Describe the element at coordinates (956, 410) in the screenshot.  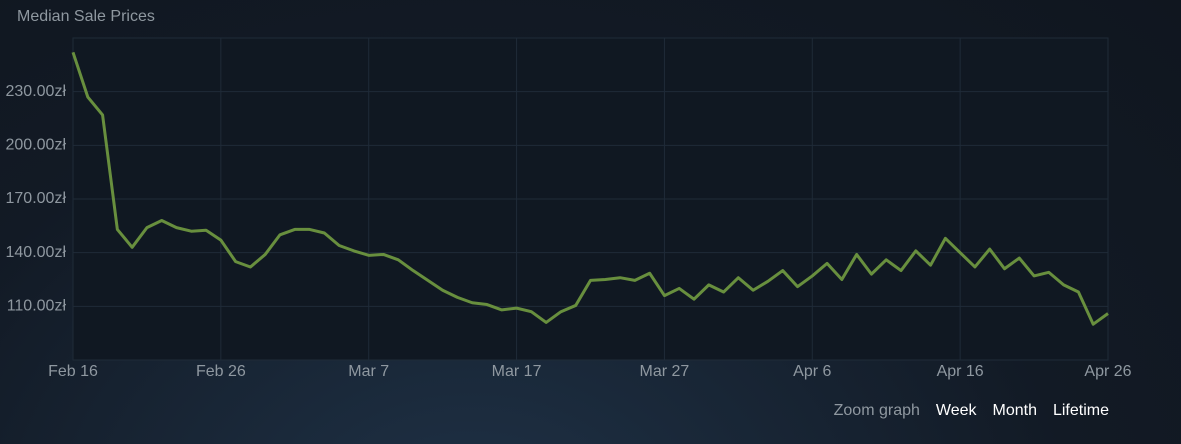
I see `zoom-week: Week` at that location.